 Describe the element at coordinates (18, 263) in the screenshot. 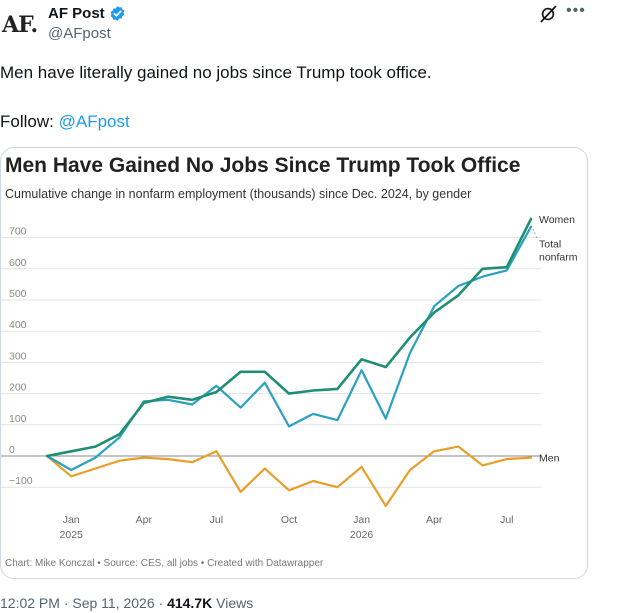

I see `y-tick-label: 600` at that location.